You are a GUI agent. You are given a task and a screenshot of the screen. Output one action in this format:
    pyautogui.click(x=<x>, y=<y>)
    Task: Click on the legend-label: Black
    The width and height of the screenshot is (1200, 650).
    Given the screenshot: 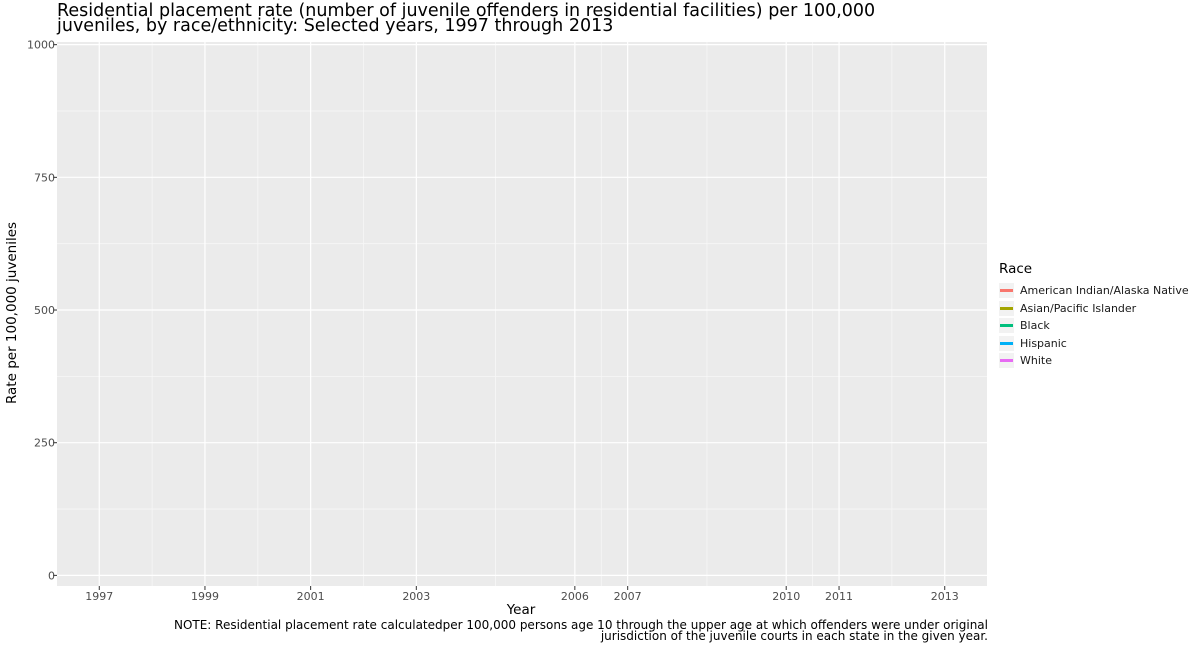 What is the action you would take?
    pyautogui.click(x=1035, y=326)
    